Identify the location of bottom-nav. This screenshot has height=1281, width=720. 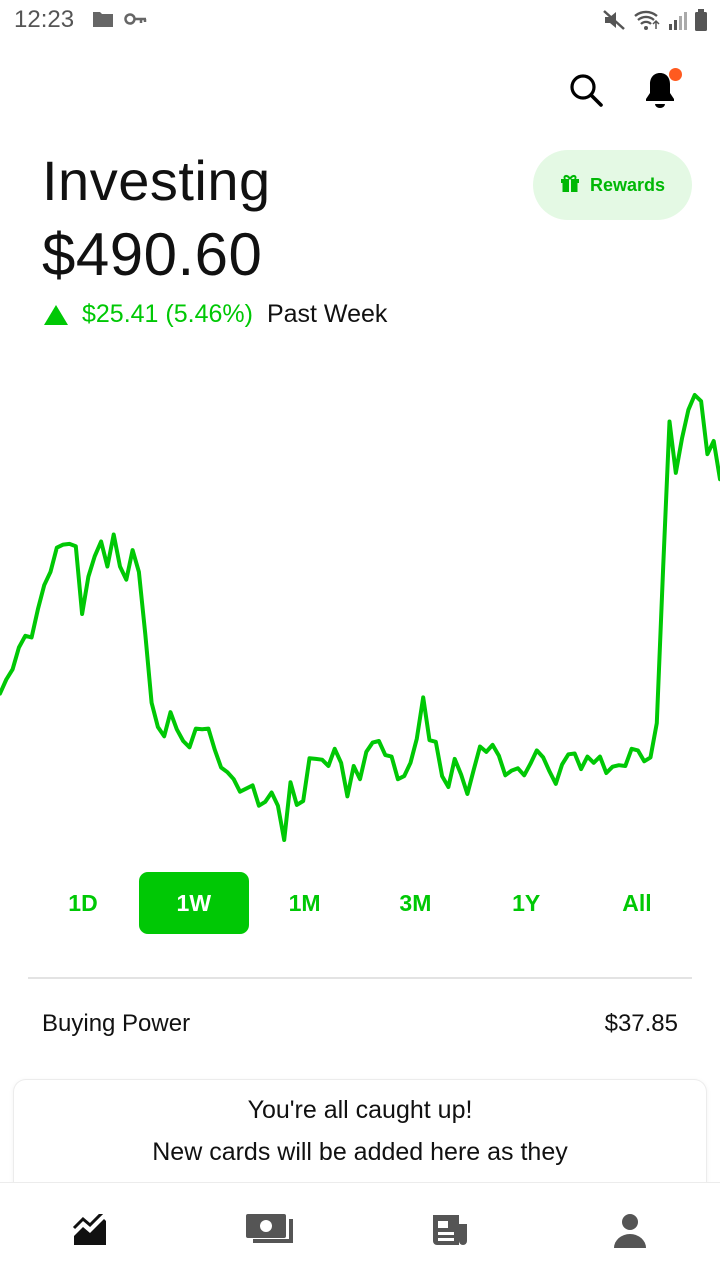
(360, 1231).